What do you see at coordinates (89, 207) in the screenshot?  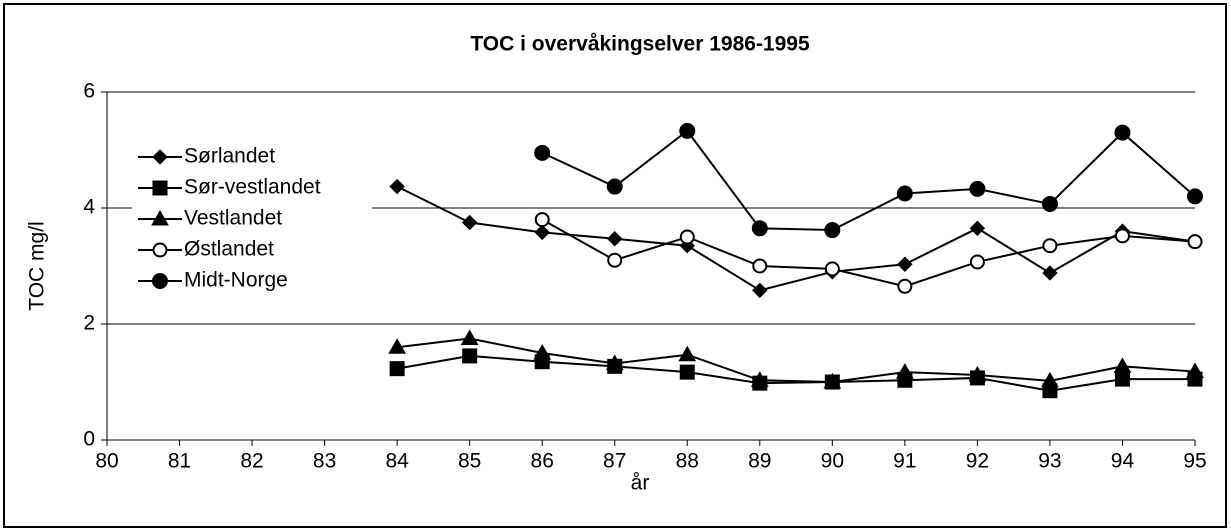 I see `y-tick-label: 4` at bounding box center [89, 207].